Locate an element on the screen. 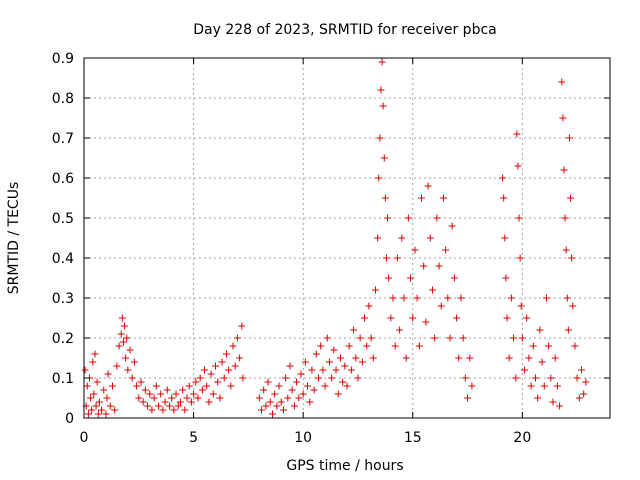 The height and width of the screenshot is (480, 640). y-tick-label: 0.4 is located at coordinates (63, 259).